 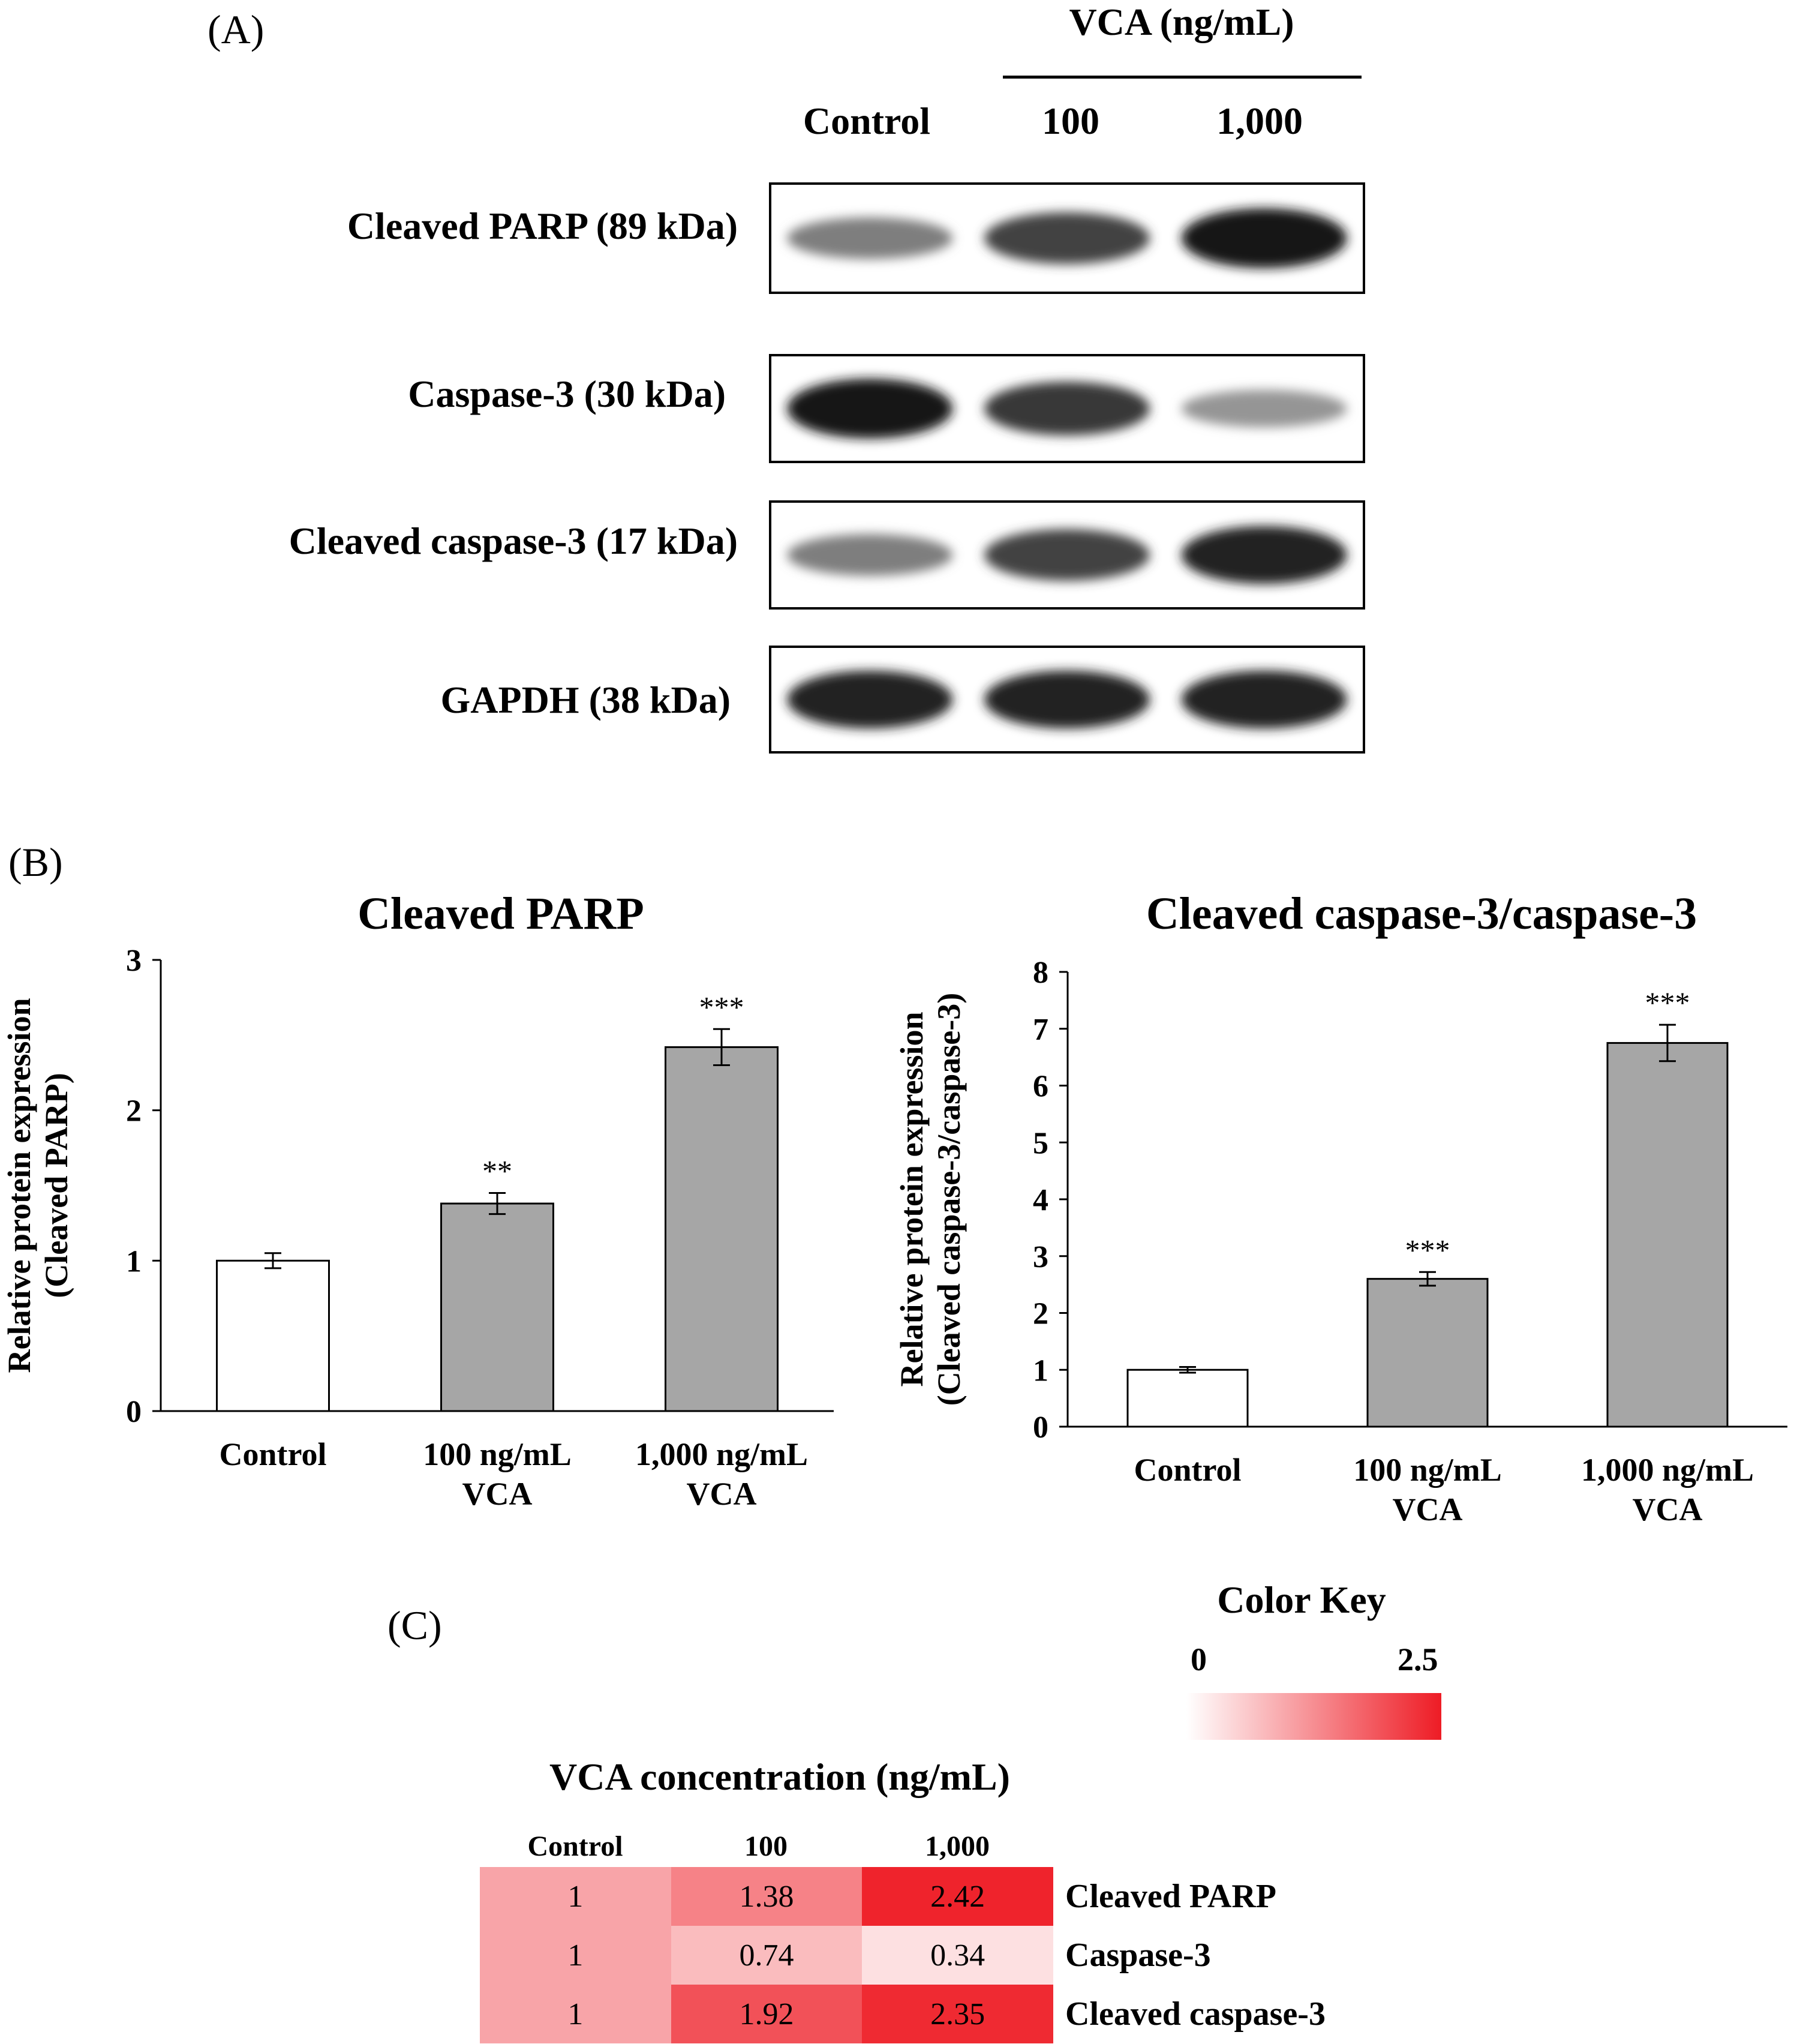 I want to click on heatmap-row-label: Cleaved caspase-3, so click(x=1195, y=2014).